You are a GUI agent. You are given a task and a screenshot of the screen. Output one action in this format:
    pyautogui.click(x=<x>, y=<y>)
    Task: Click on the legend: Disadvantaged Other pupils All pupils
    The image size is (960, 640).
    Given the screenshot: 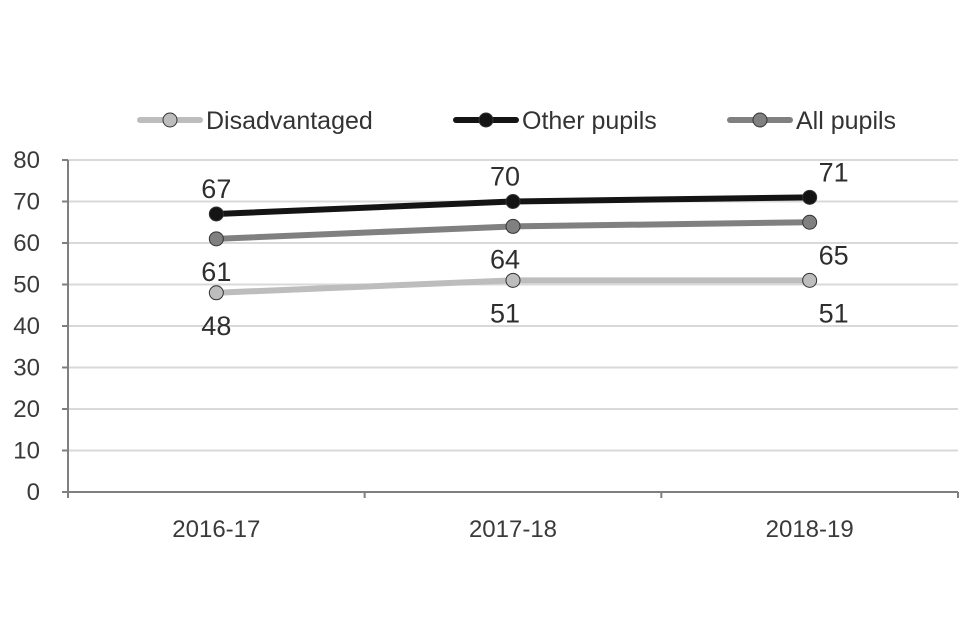 What is the action you would take?
    pyautogui.click(x=516, y=121)
    